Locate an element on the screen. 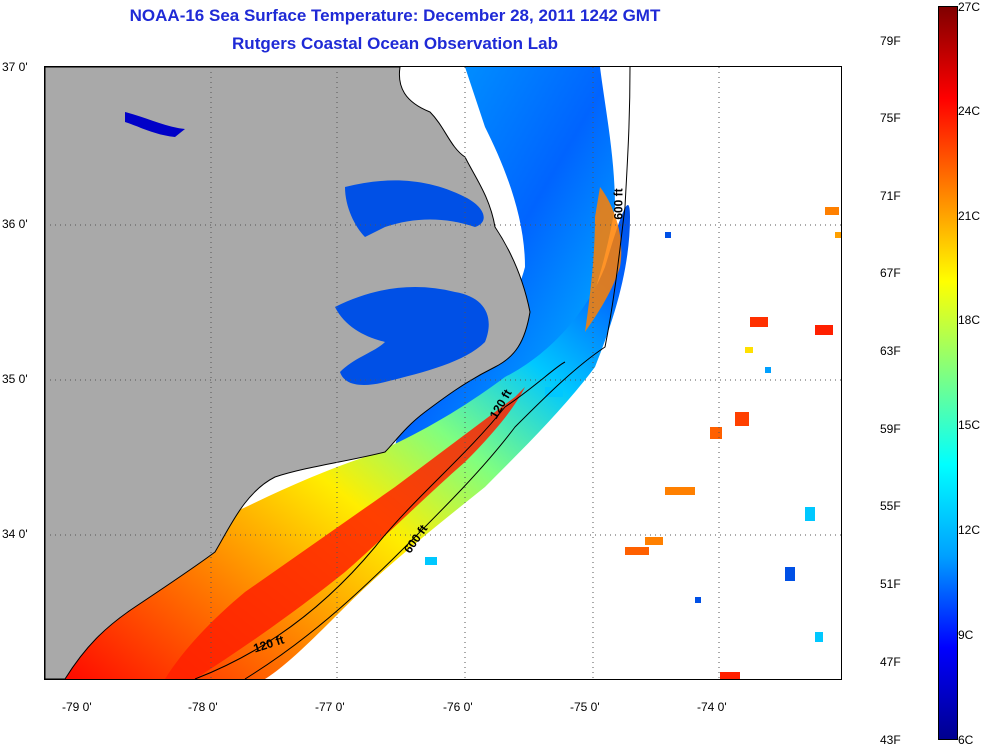  inland-river is located at coordinates (155, 124).